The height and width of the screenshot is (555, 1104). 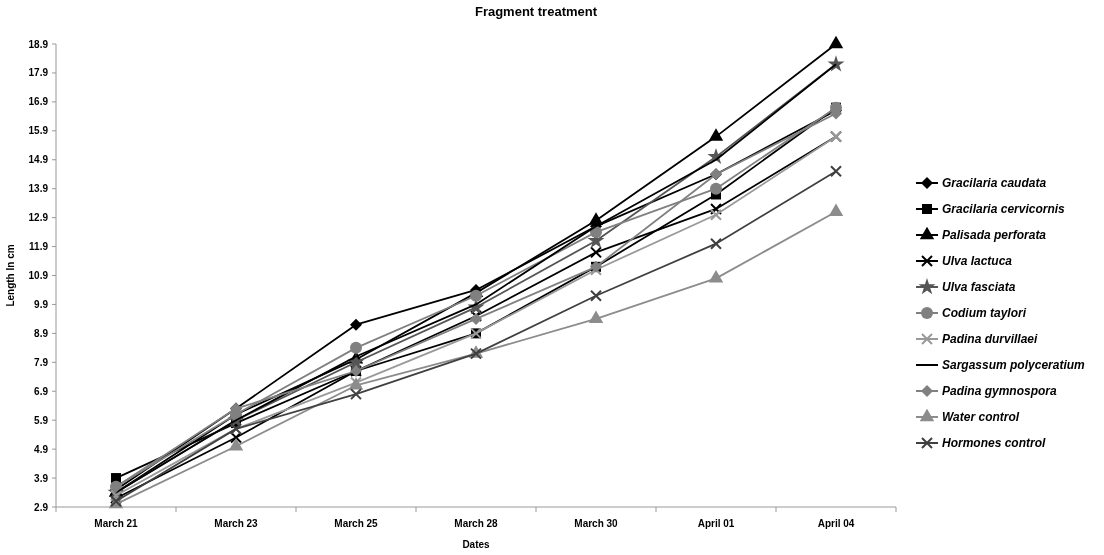 I want to click on legend-label: Hormones control, so click(x=994, y=443).